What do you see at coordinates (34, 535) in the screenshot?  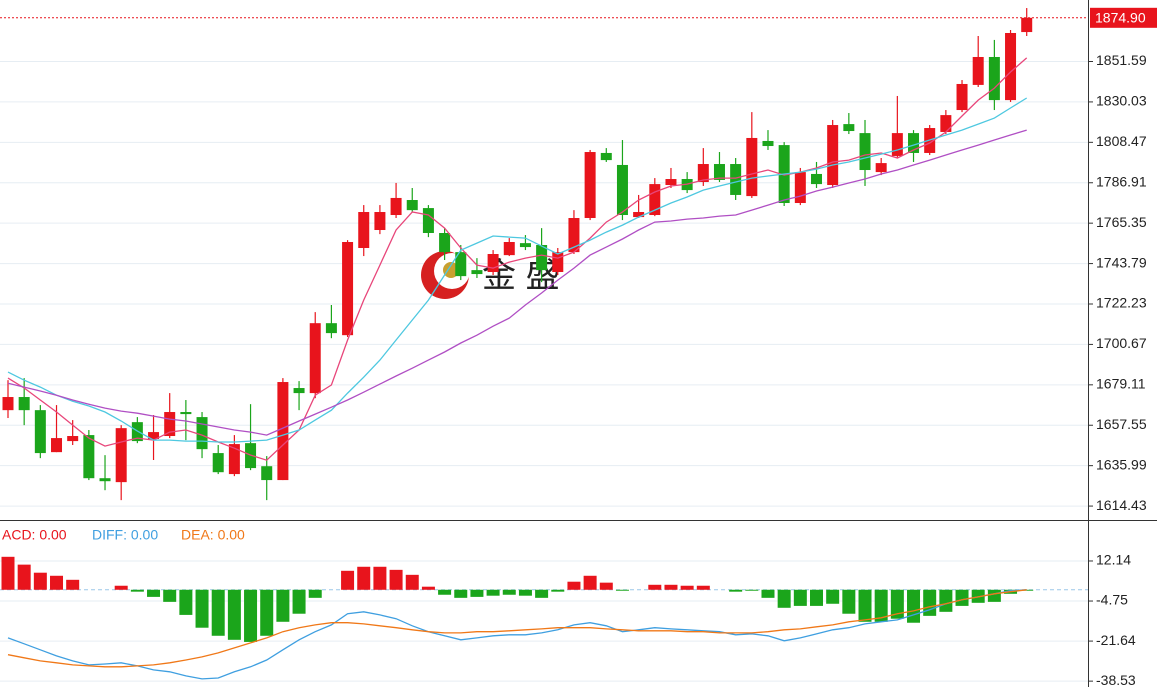 I see `legend-entry: ACD: 0.00` at bounding box center [34, 535].